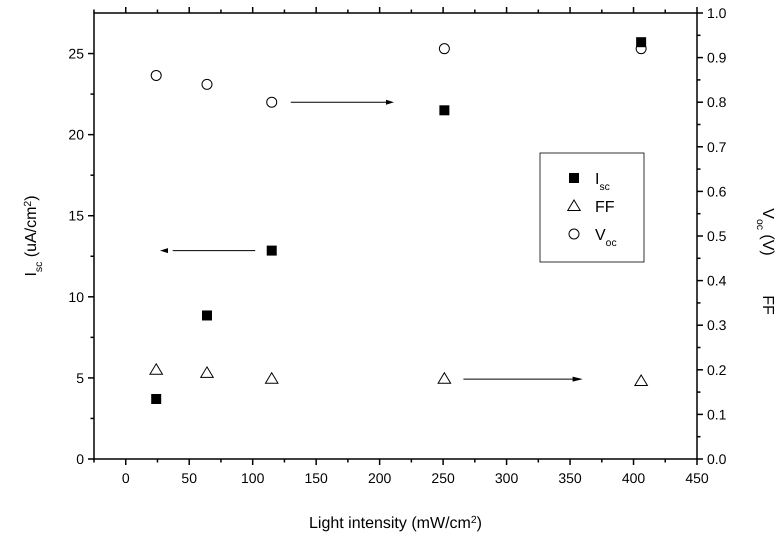 The image size is (781, 542). What do you see at coordinates (395, 523) in the screenshot?
I see `x-axis-title: Light intensity (mW/cm$^{2}$)` at bounding box center [395, 523].